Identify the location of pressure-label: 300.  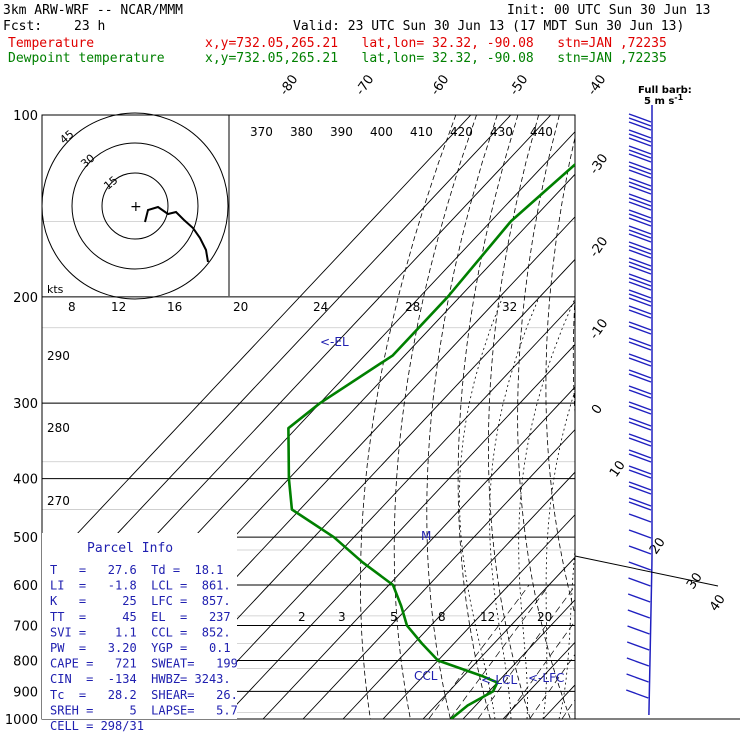
(25, 404).